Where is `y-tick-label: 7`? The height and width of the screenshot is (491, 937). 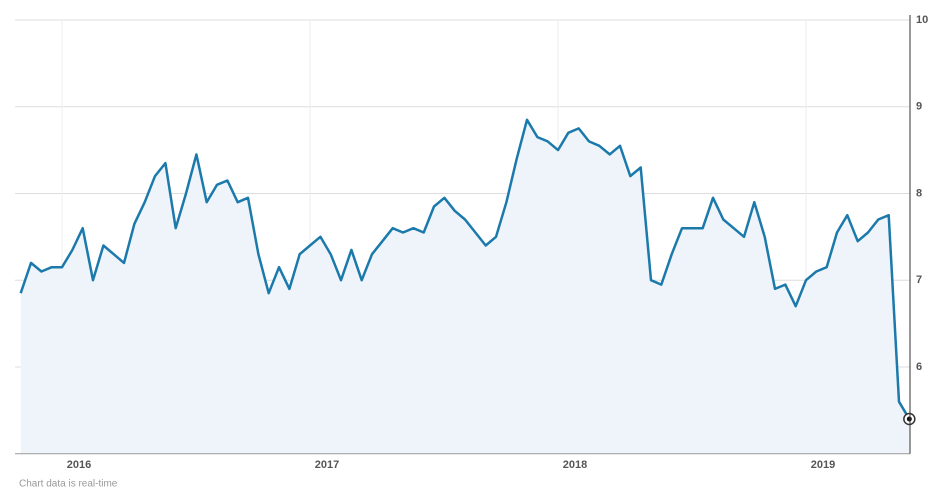 y-tick-label: 7 is located at coordinates (919, 280).